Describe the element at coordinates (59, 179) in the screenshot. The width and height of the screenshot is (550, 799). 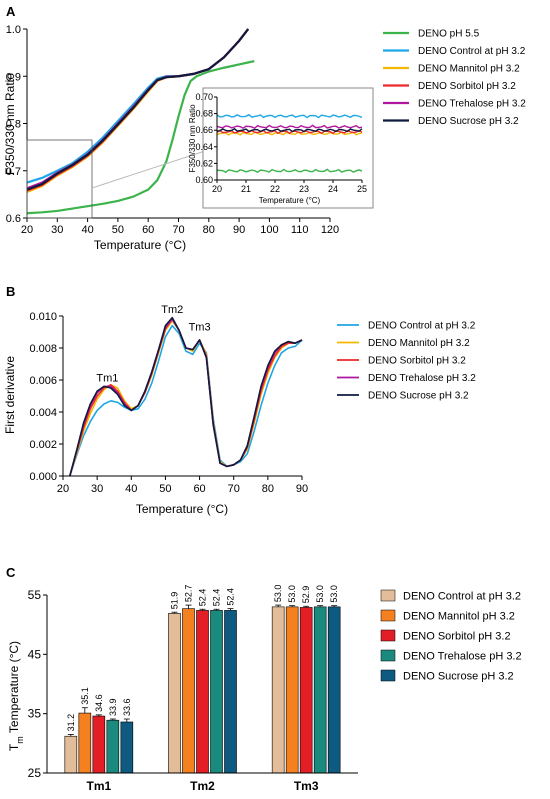
I see `zoom-box` at that location.